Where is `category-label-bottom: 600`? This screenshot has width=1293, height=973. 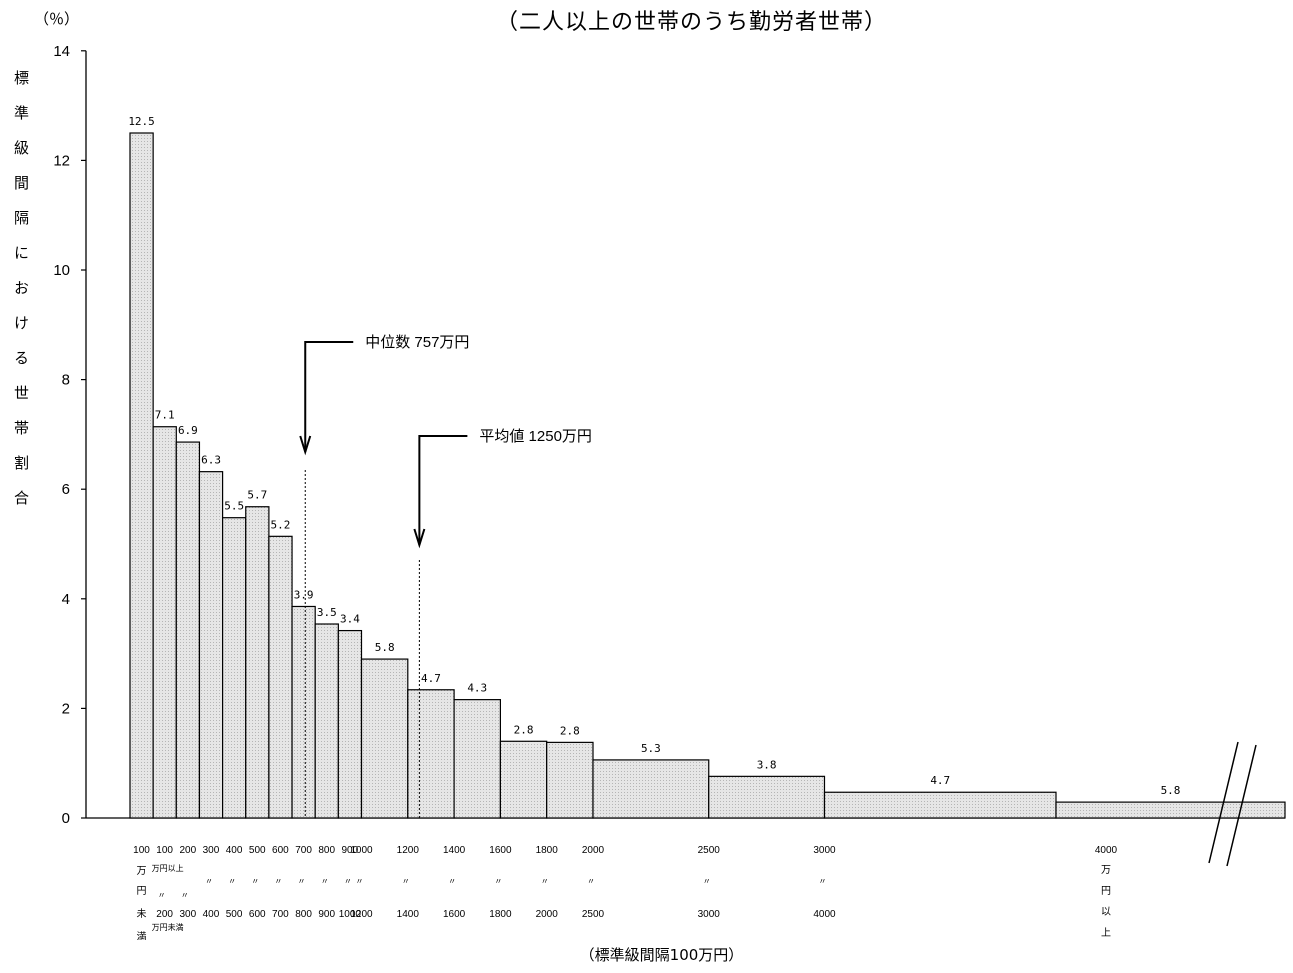
category-label-bottom: 600 is located at coordinates (257, 914).